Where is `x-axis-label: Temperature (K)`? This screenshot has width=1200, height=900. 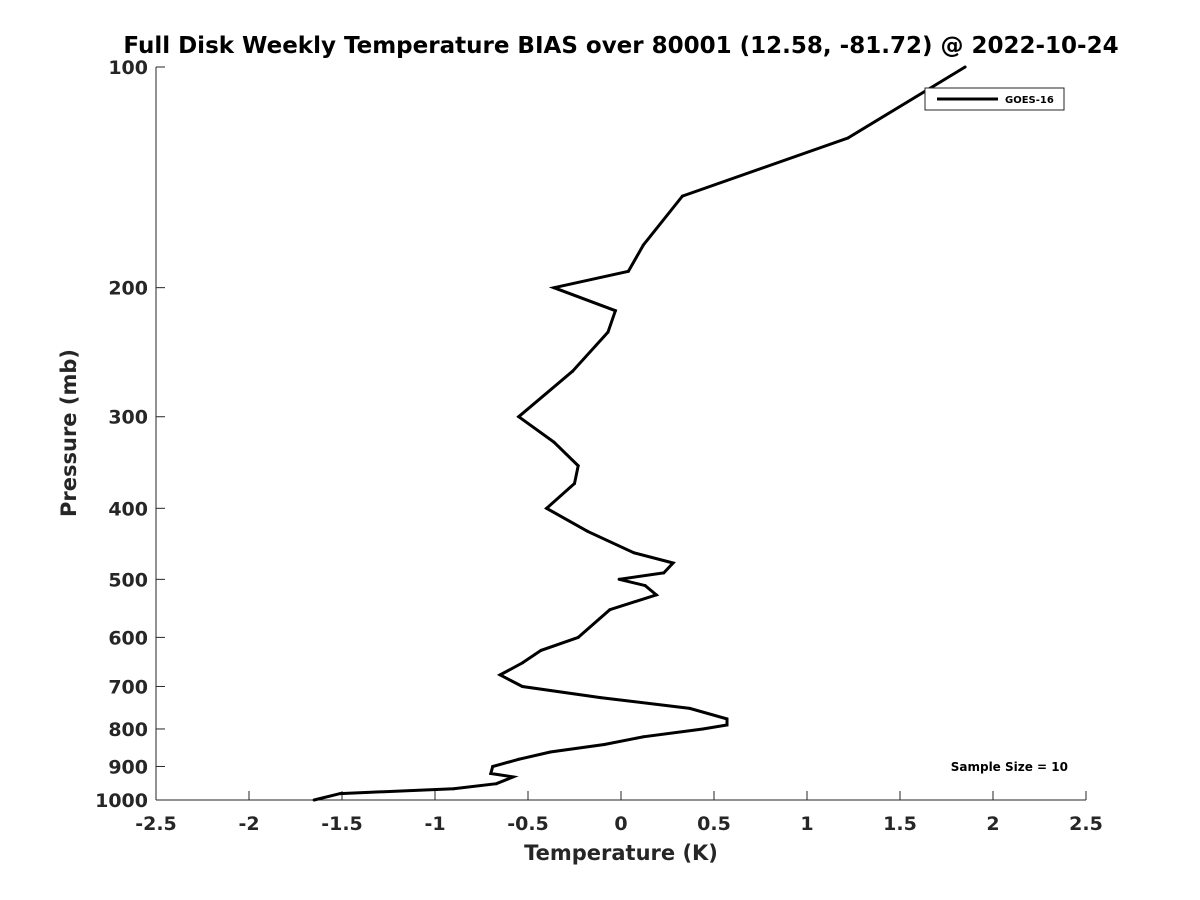 x-axis-label: Temperature (K) is located at coordinates (621, 853).